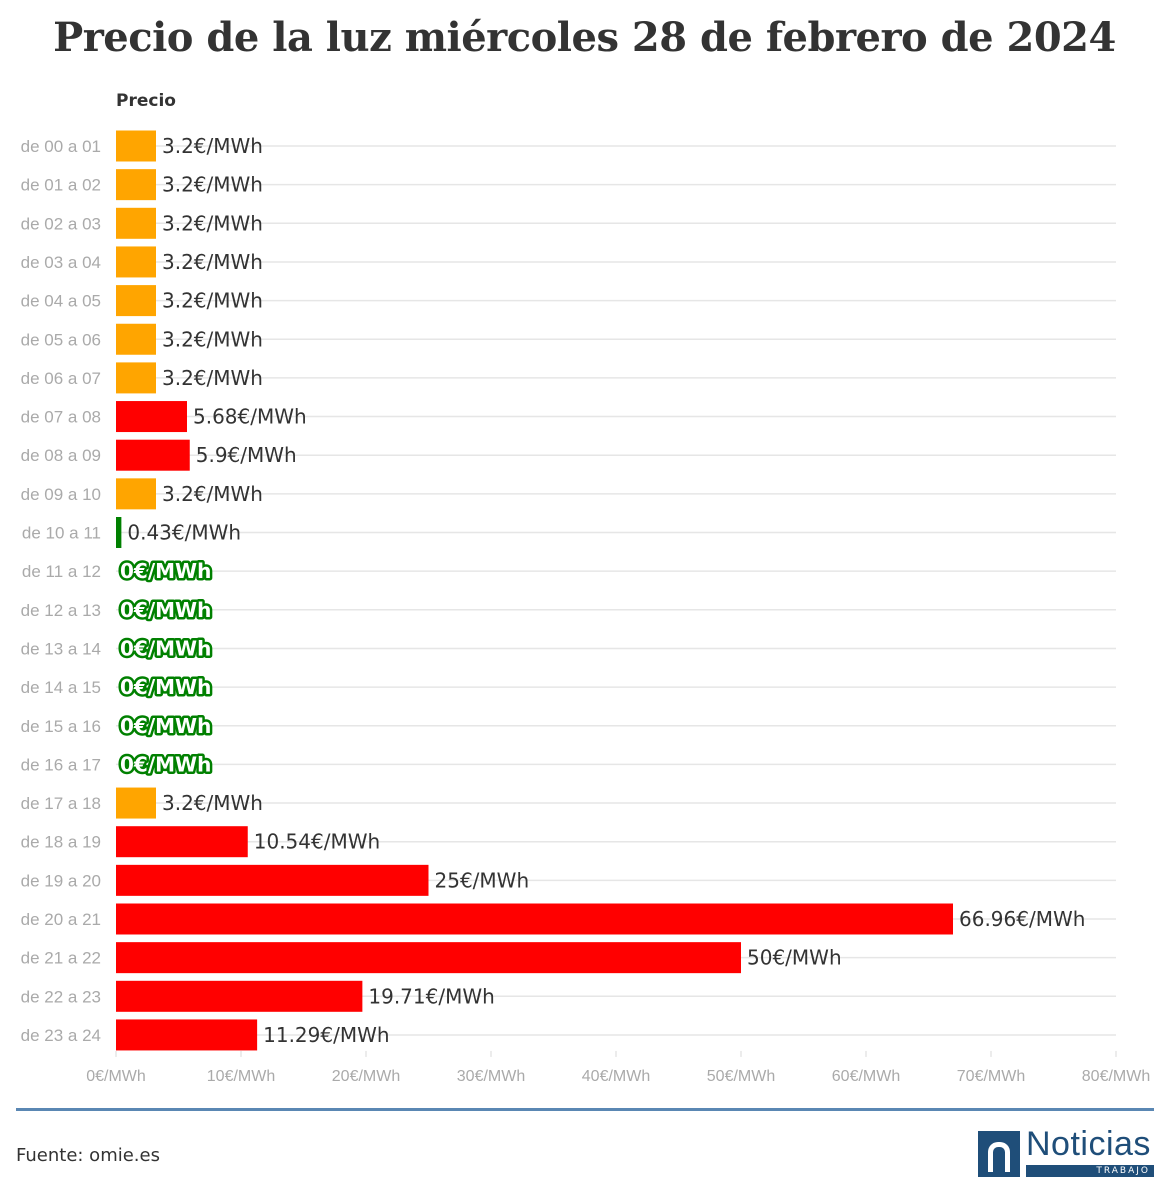 The width and height of the screenshot is (1169, 1200). What do you see at coordinates (116, 1076) in the screenshot?
I see `x-tick-label: 0€/MWh` at bounding box center [116, 1076].